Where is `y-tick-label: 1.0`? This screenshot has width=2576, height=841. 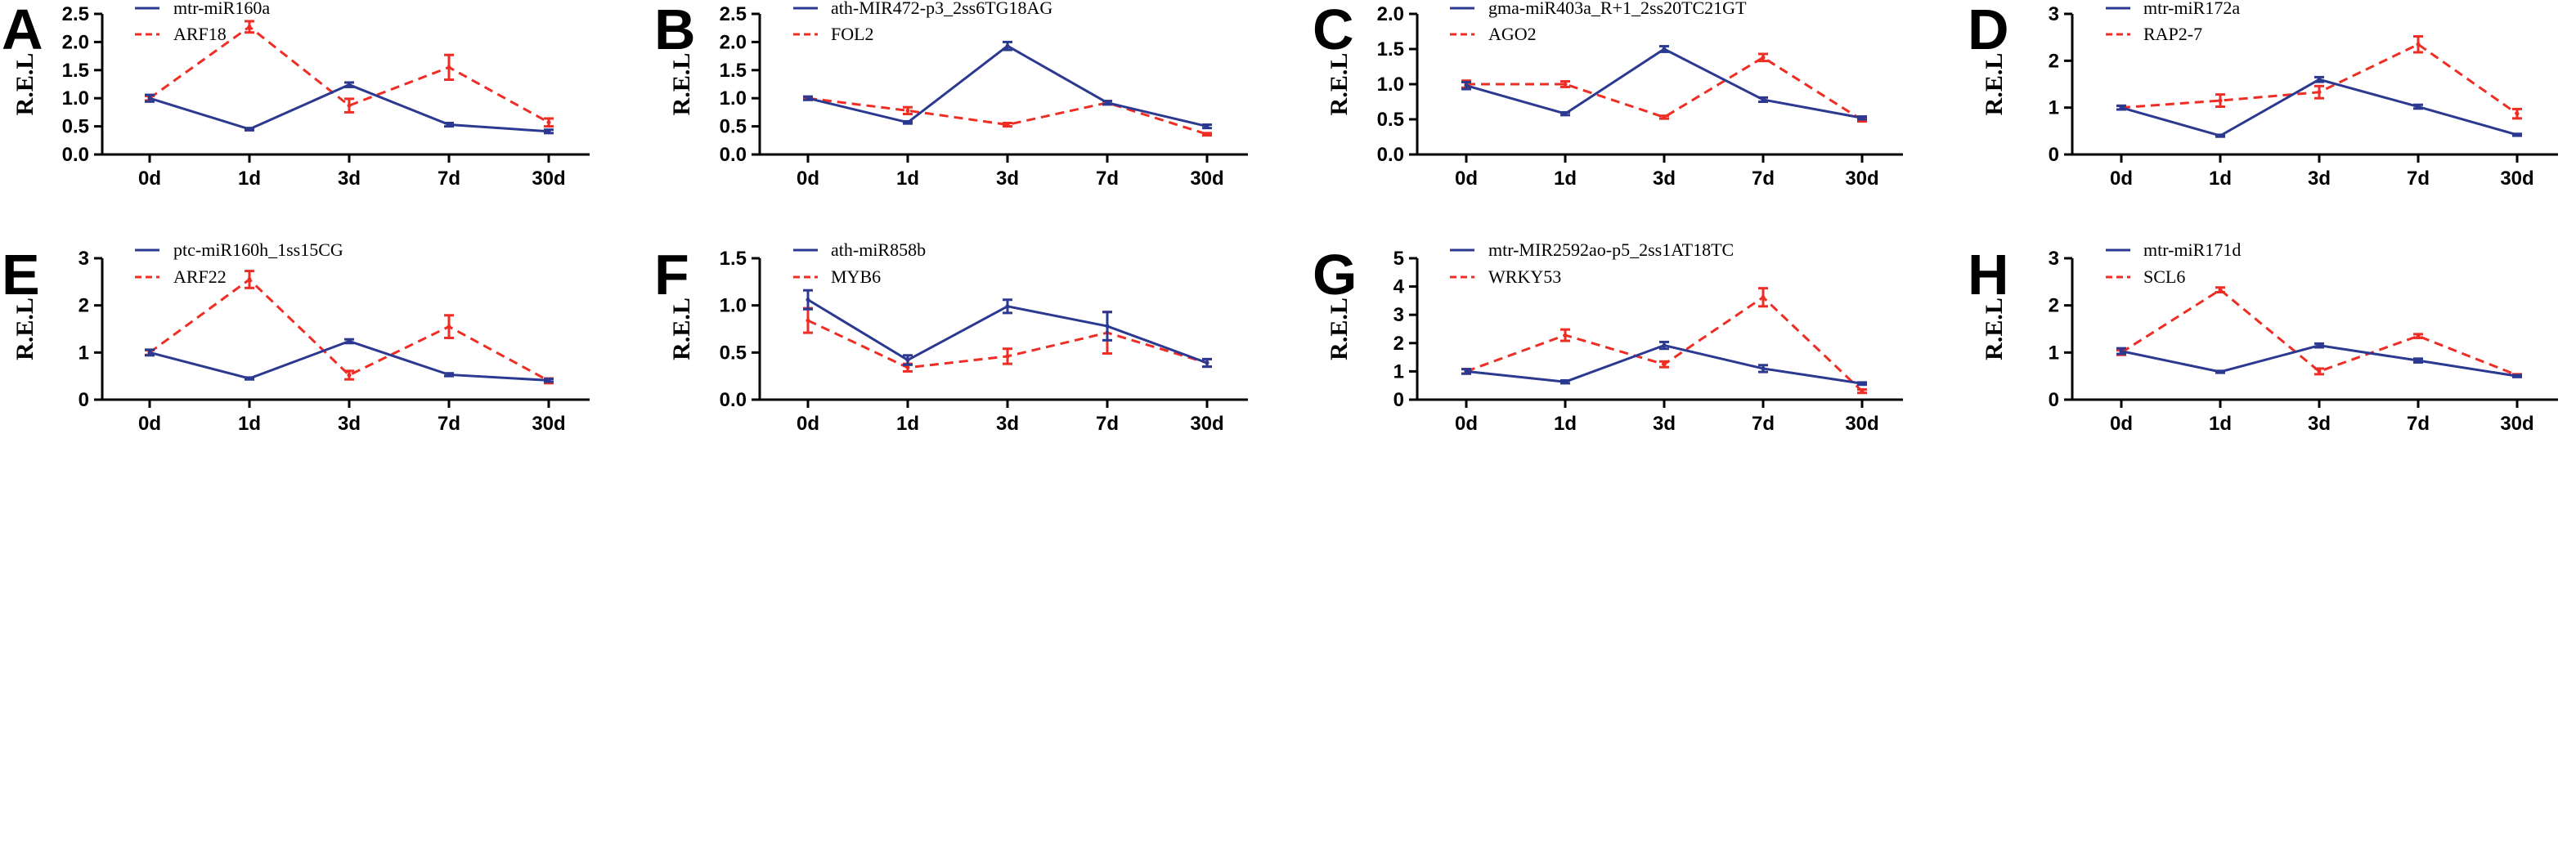 y-tick-label: 1.0 is located at coordinates (1390, 85).